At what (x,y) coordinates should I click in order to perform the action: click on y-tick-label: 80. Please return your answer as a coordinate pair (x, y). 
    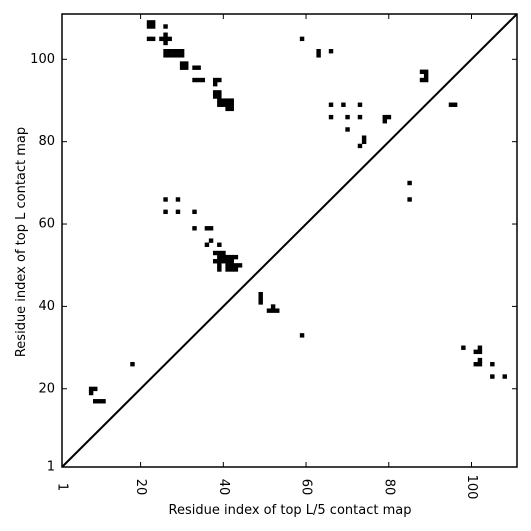
    Looking at the image, I should click on (46, 141).